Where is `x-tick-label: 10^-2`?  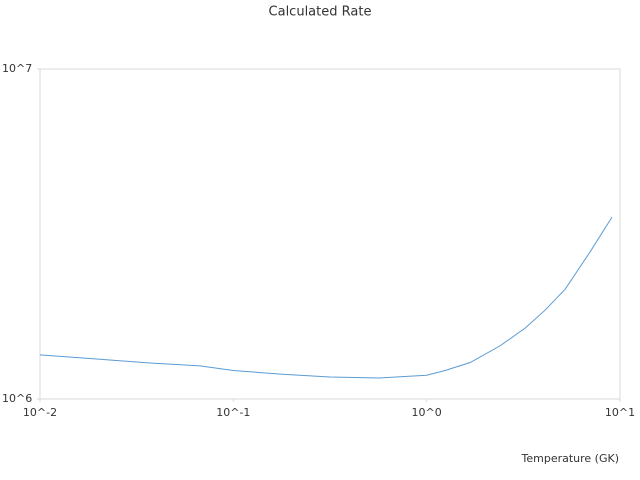
x-tick-label: 10^-2 is located at coordinates (40, 412).